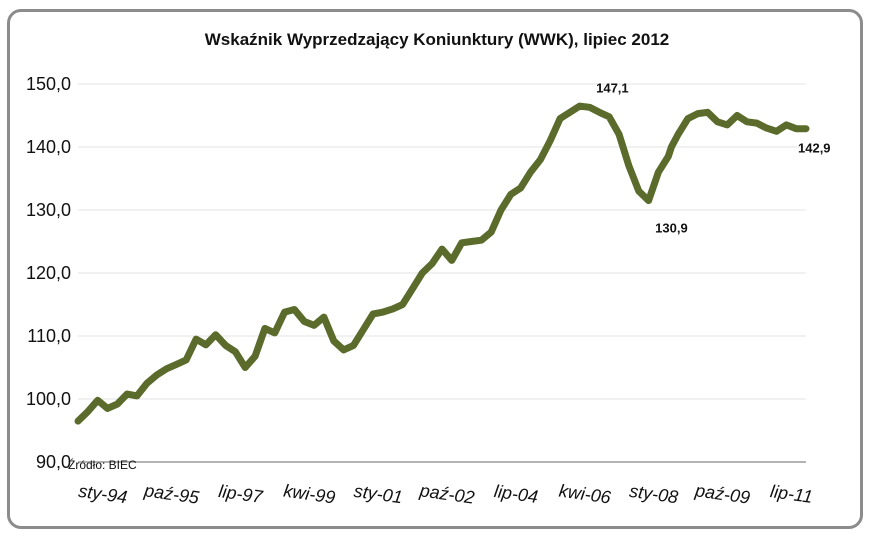 This screenshot has height=538, width=874. What do you see at coordinates (48, 210) in the screenshot?
I see `y-tick-label: 130,0` at bounding box center [48, 210].